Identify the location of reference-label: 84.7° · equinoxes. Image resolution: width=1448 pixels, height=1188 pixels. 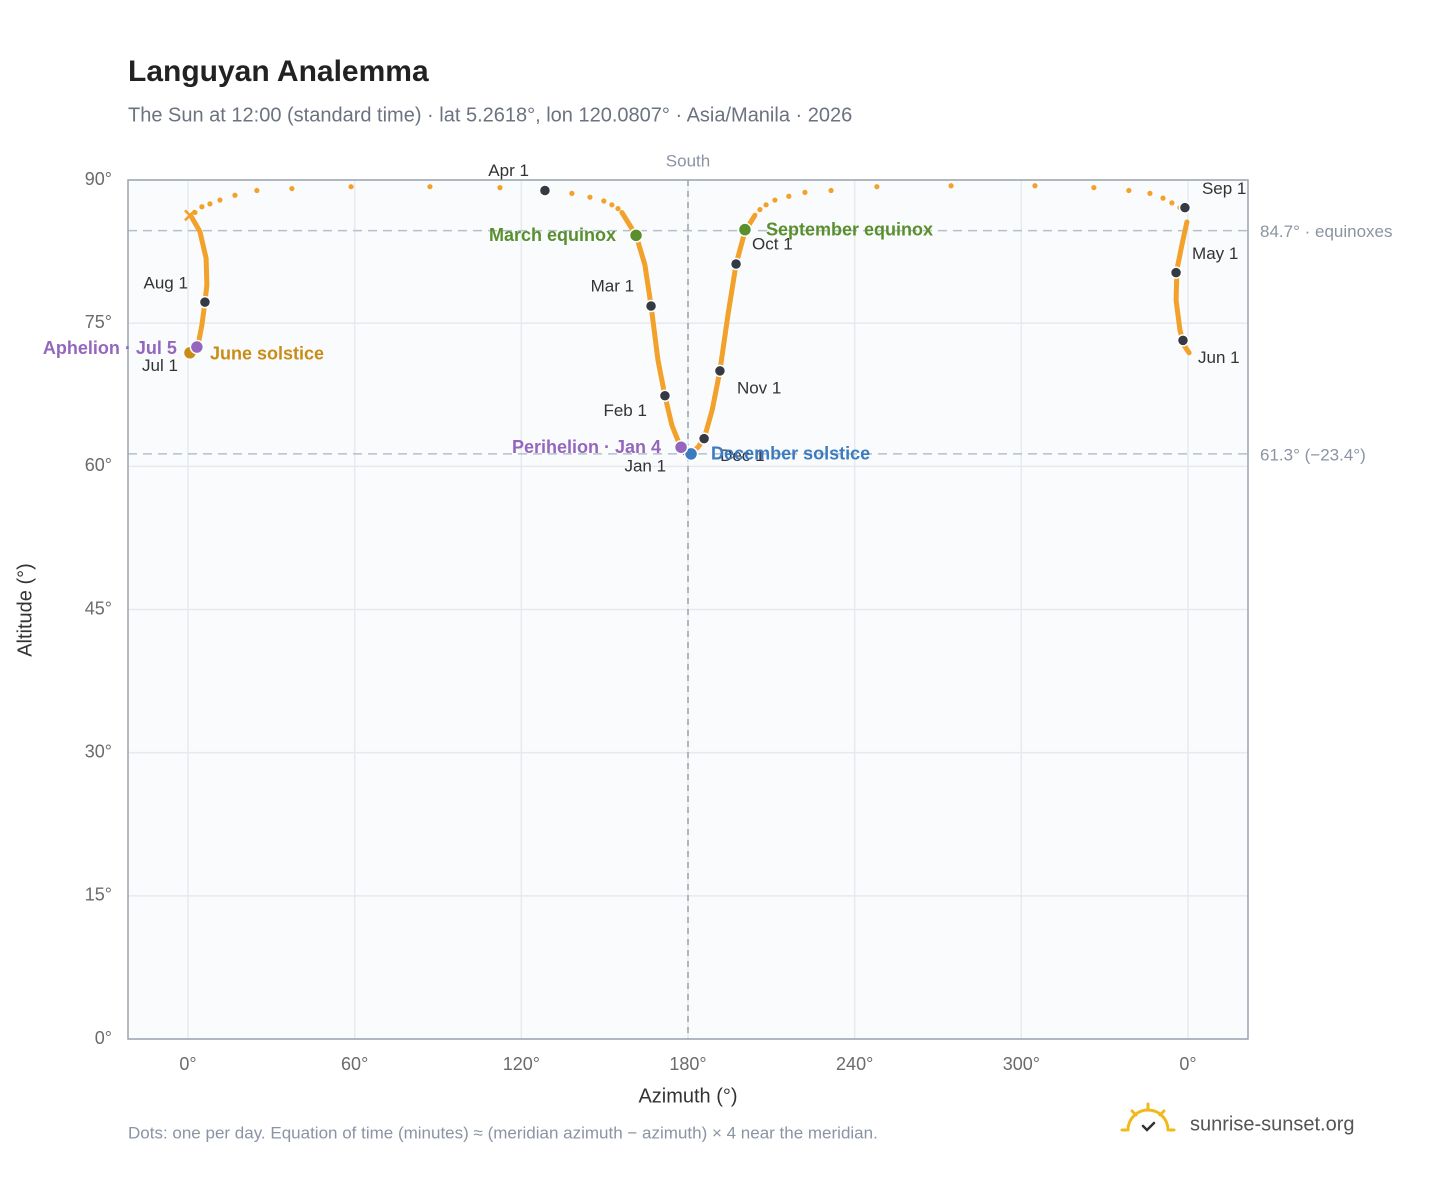
(1326, 231).